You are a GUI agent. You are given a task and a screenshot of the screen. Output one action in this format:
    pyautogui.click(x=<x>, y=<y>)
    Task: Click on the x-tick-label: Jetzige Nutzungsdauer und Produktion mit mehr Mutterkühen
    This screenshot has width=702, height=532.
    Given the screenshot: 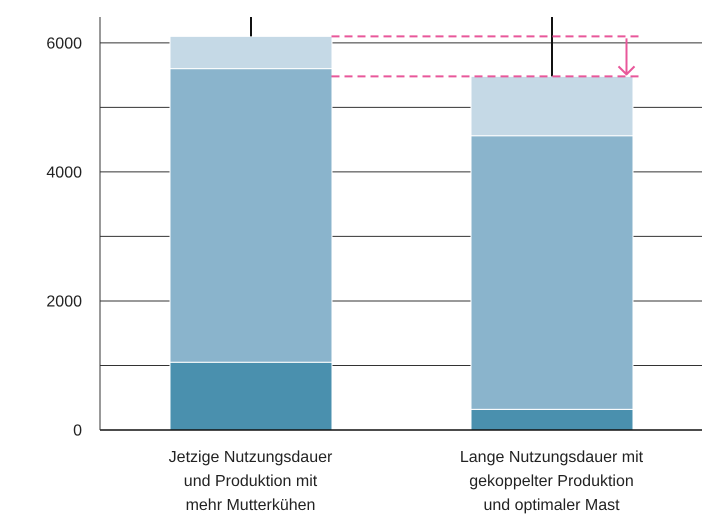 What is the action you would take?
    pyautogui.click(x=250, y=481)
    